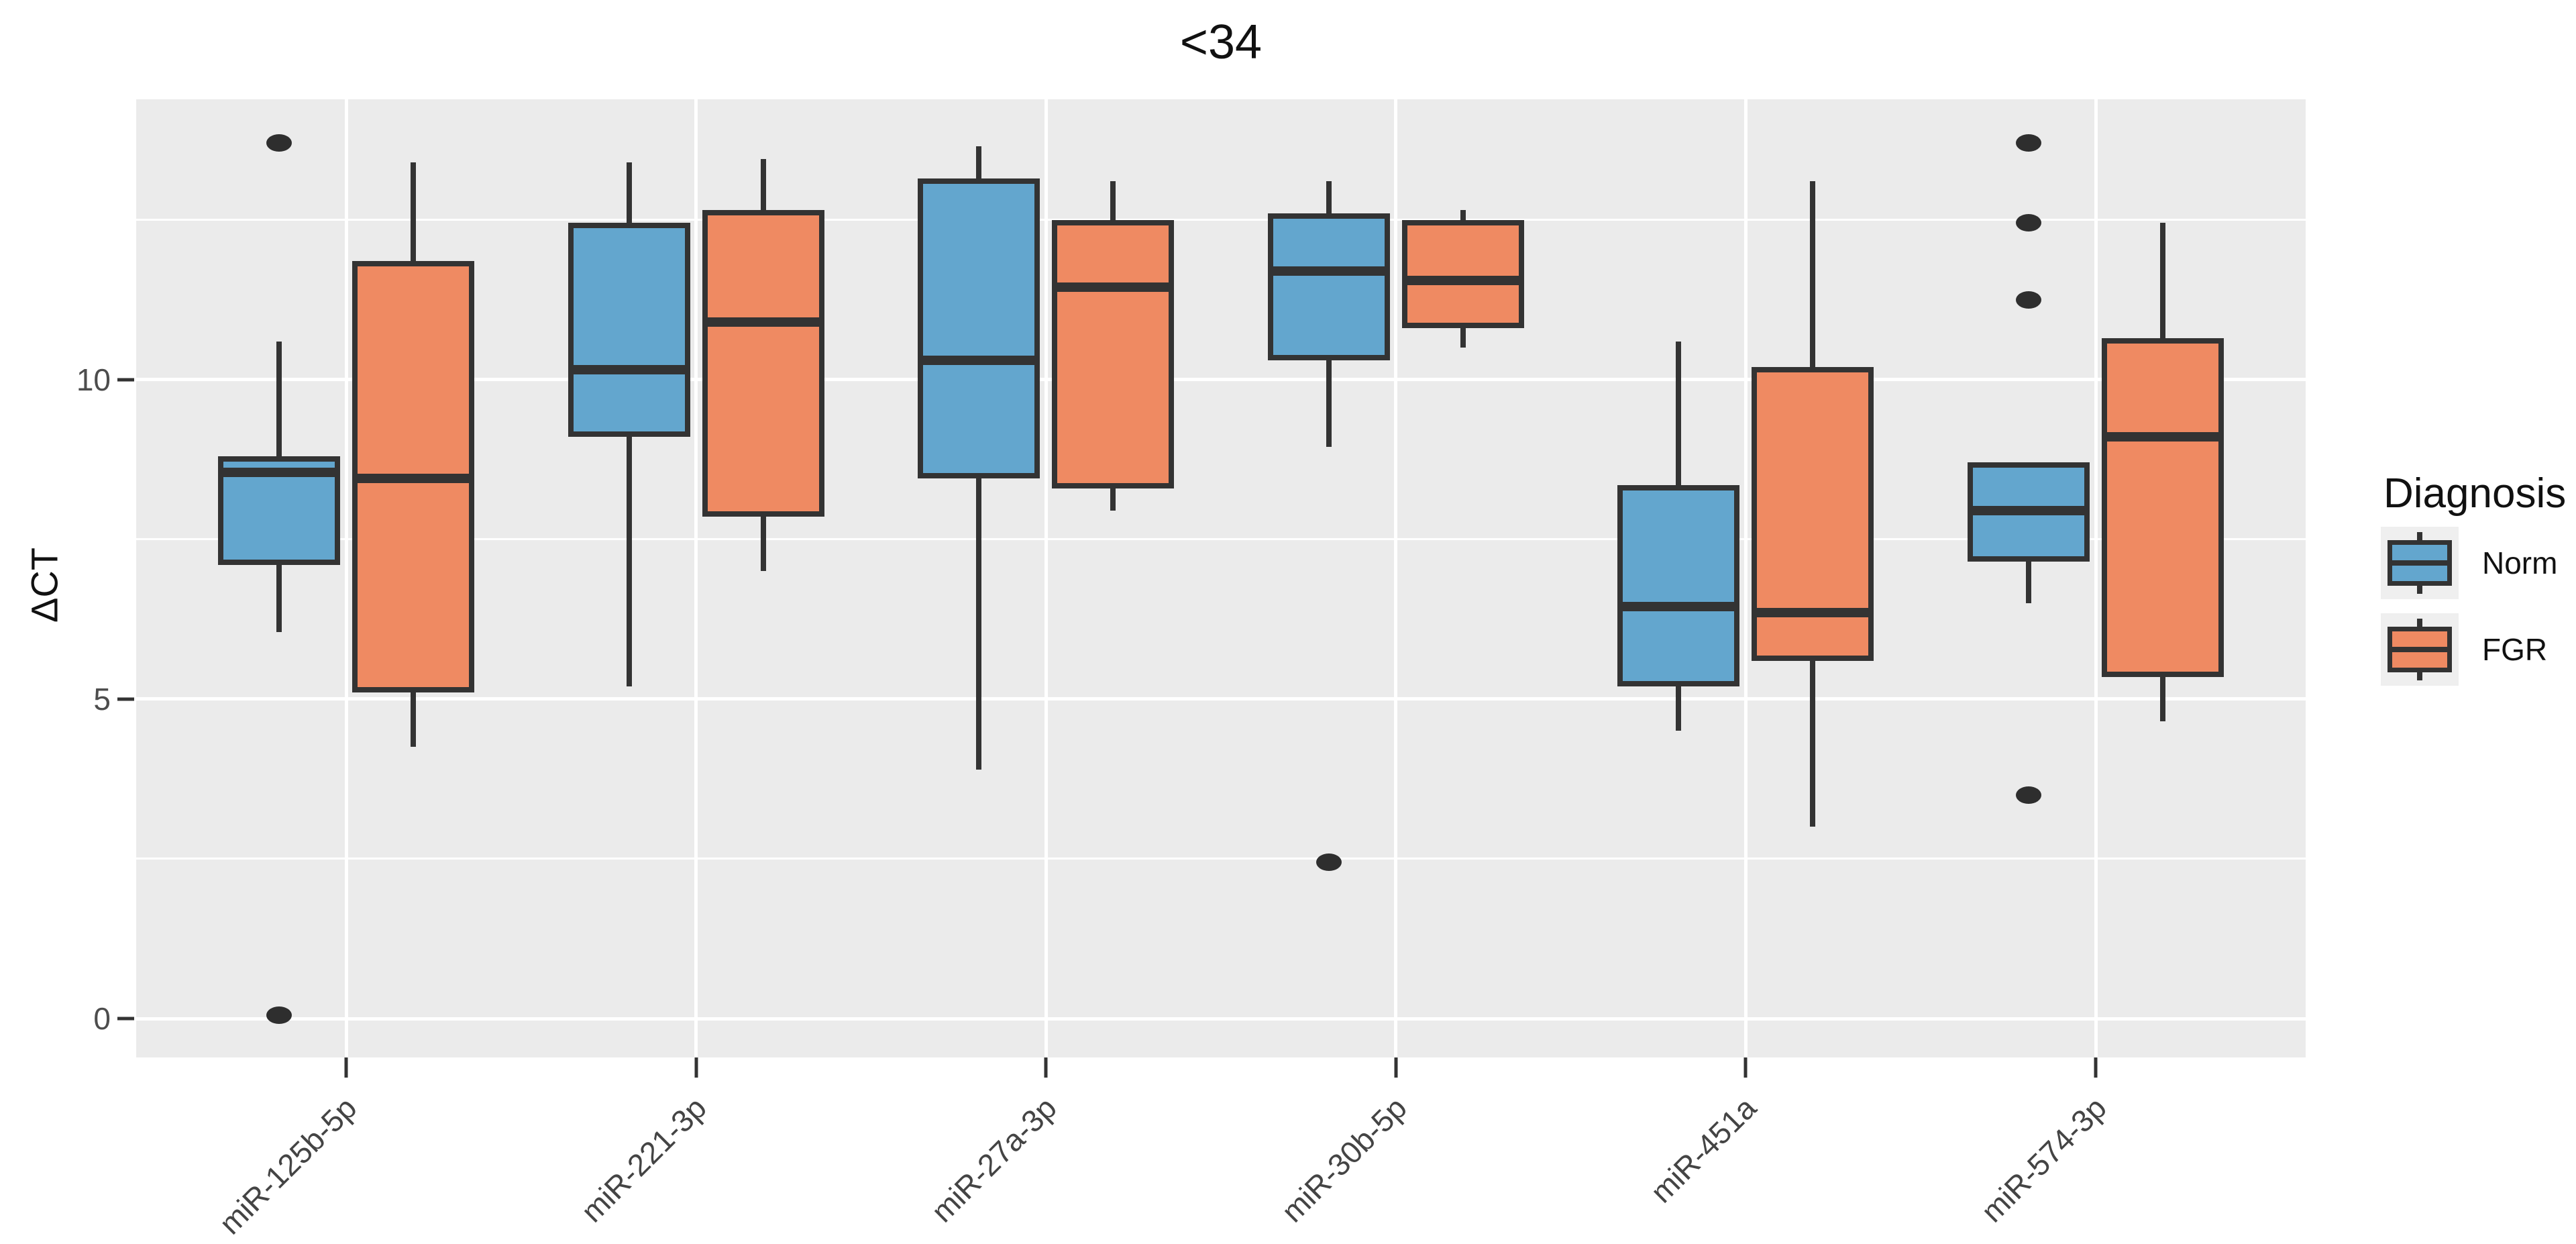 Image resolution: width=2576 pixels, height=1244 pixels. Describe the element at coordinates (2520, 563) in the screenshot. I see `legend-label-Norm: Norm` at that location.